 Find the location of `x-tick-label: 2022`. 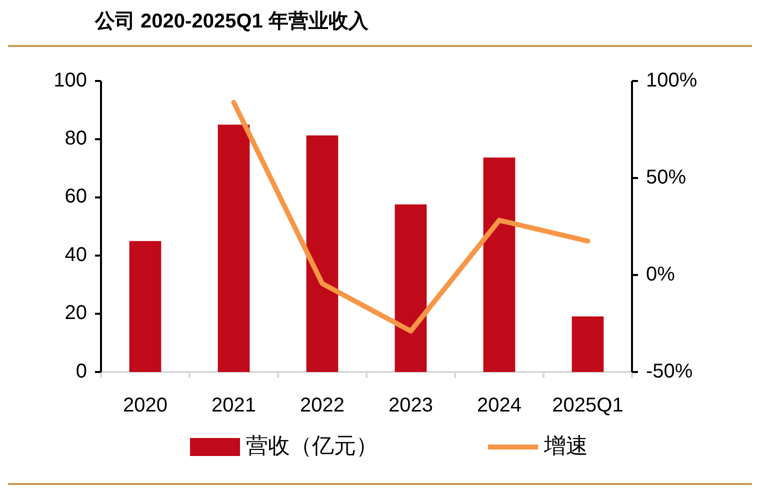

x-tick-label: 2022 is located at coordinates (322, 405).